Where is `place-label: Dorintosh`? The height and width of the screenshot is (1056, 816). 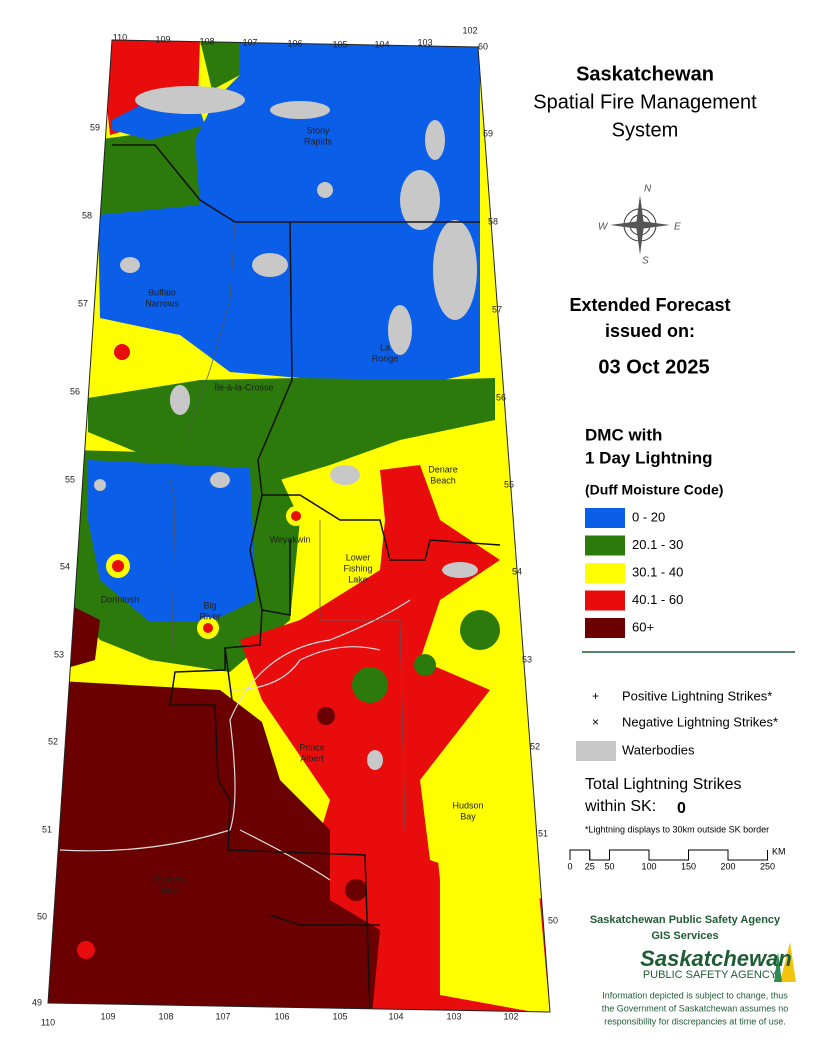
place-label: Dorintosh is located at coordinates (120, 599).